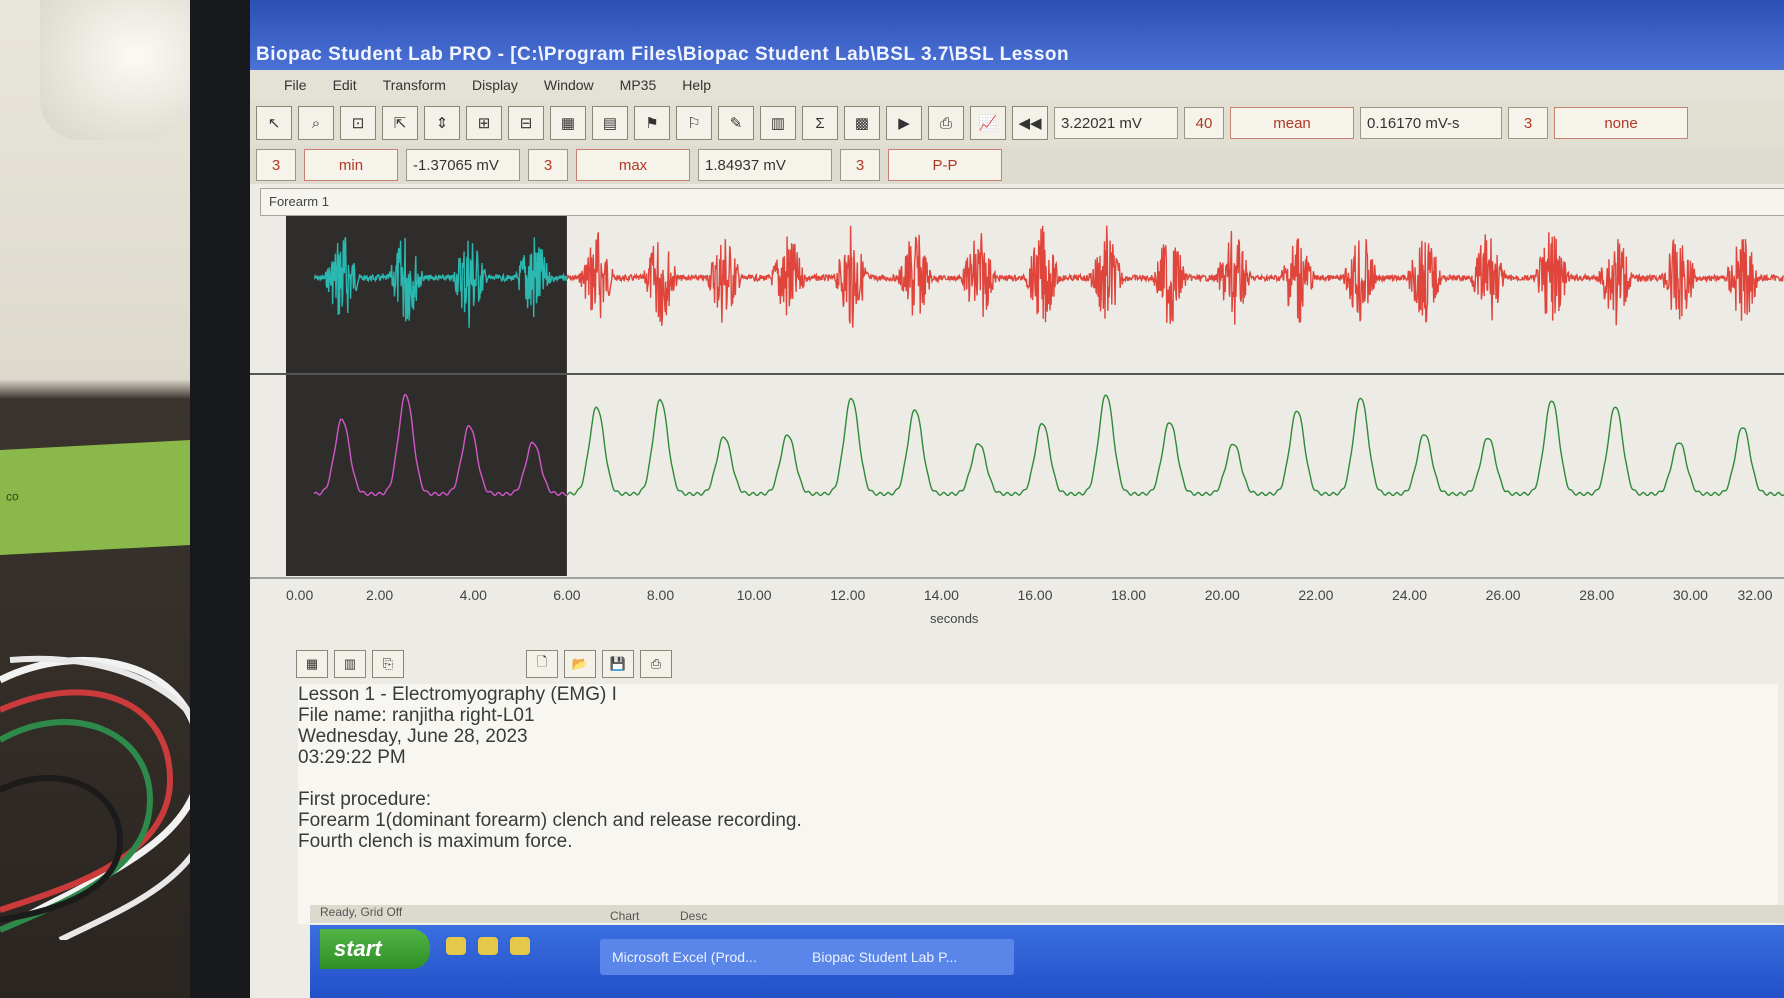  What do you see at coordinates (1596, 595) in the screenshot?
I see `axis-tick-label: 28.00` at bounding box center [1596, 595].